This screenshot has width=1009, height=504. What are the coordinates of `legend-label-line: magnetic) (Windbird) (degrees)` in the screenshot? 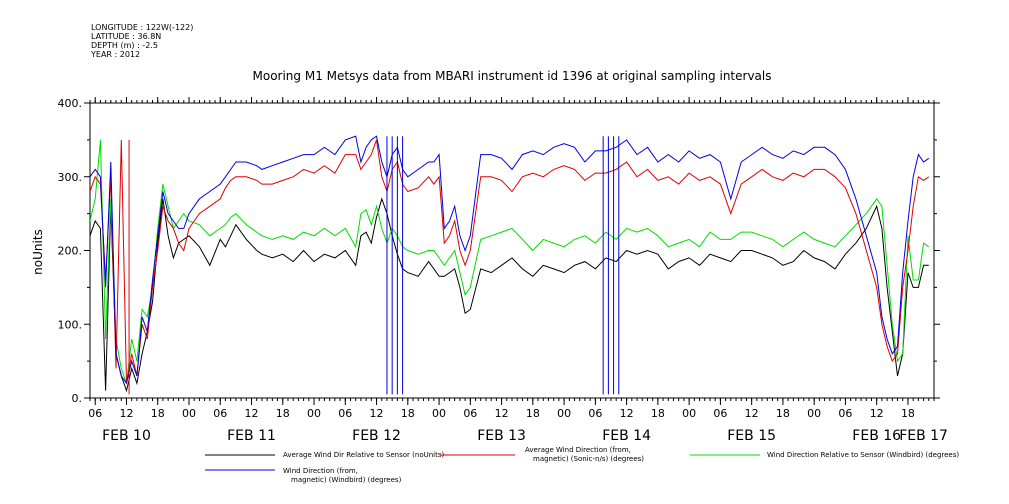 It's located at (346, 480).